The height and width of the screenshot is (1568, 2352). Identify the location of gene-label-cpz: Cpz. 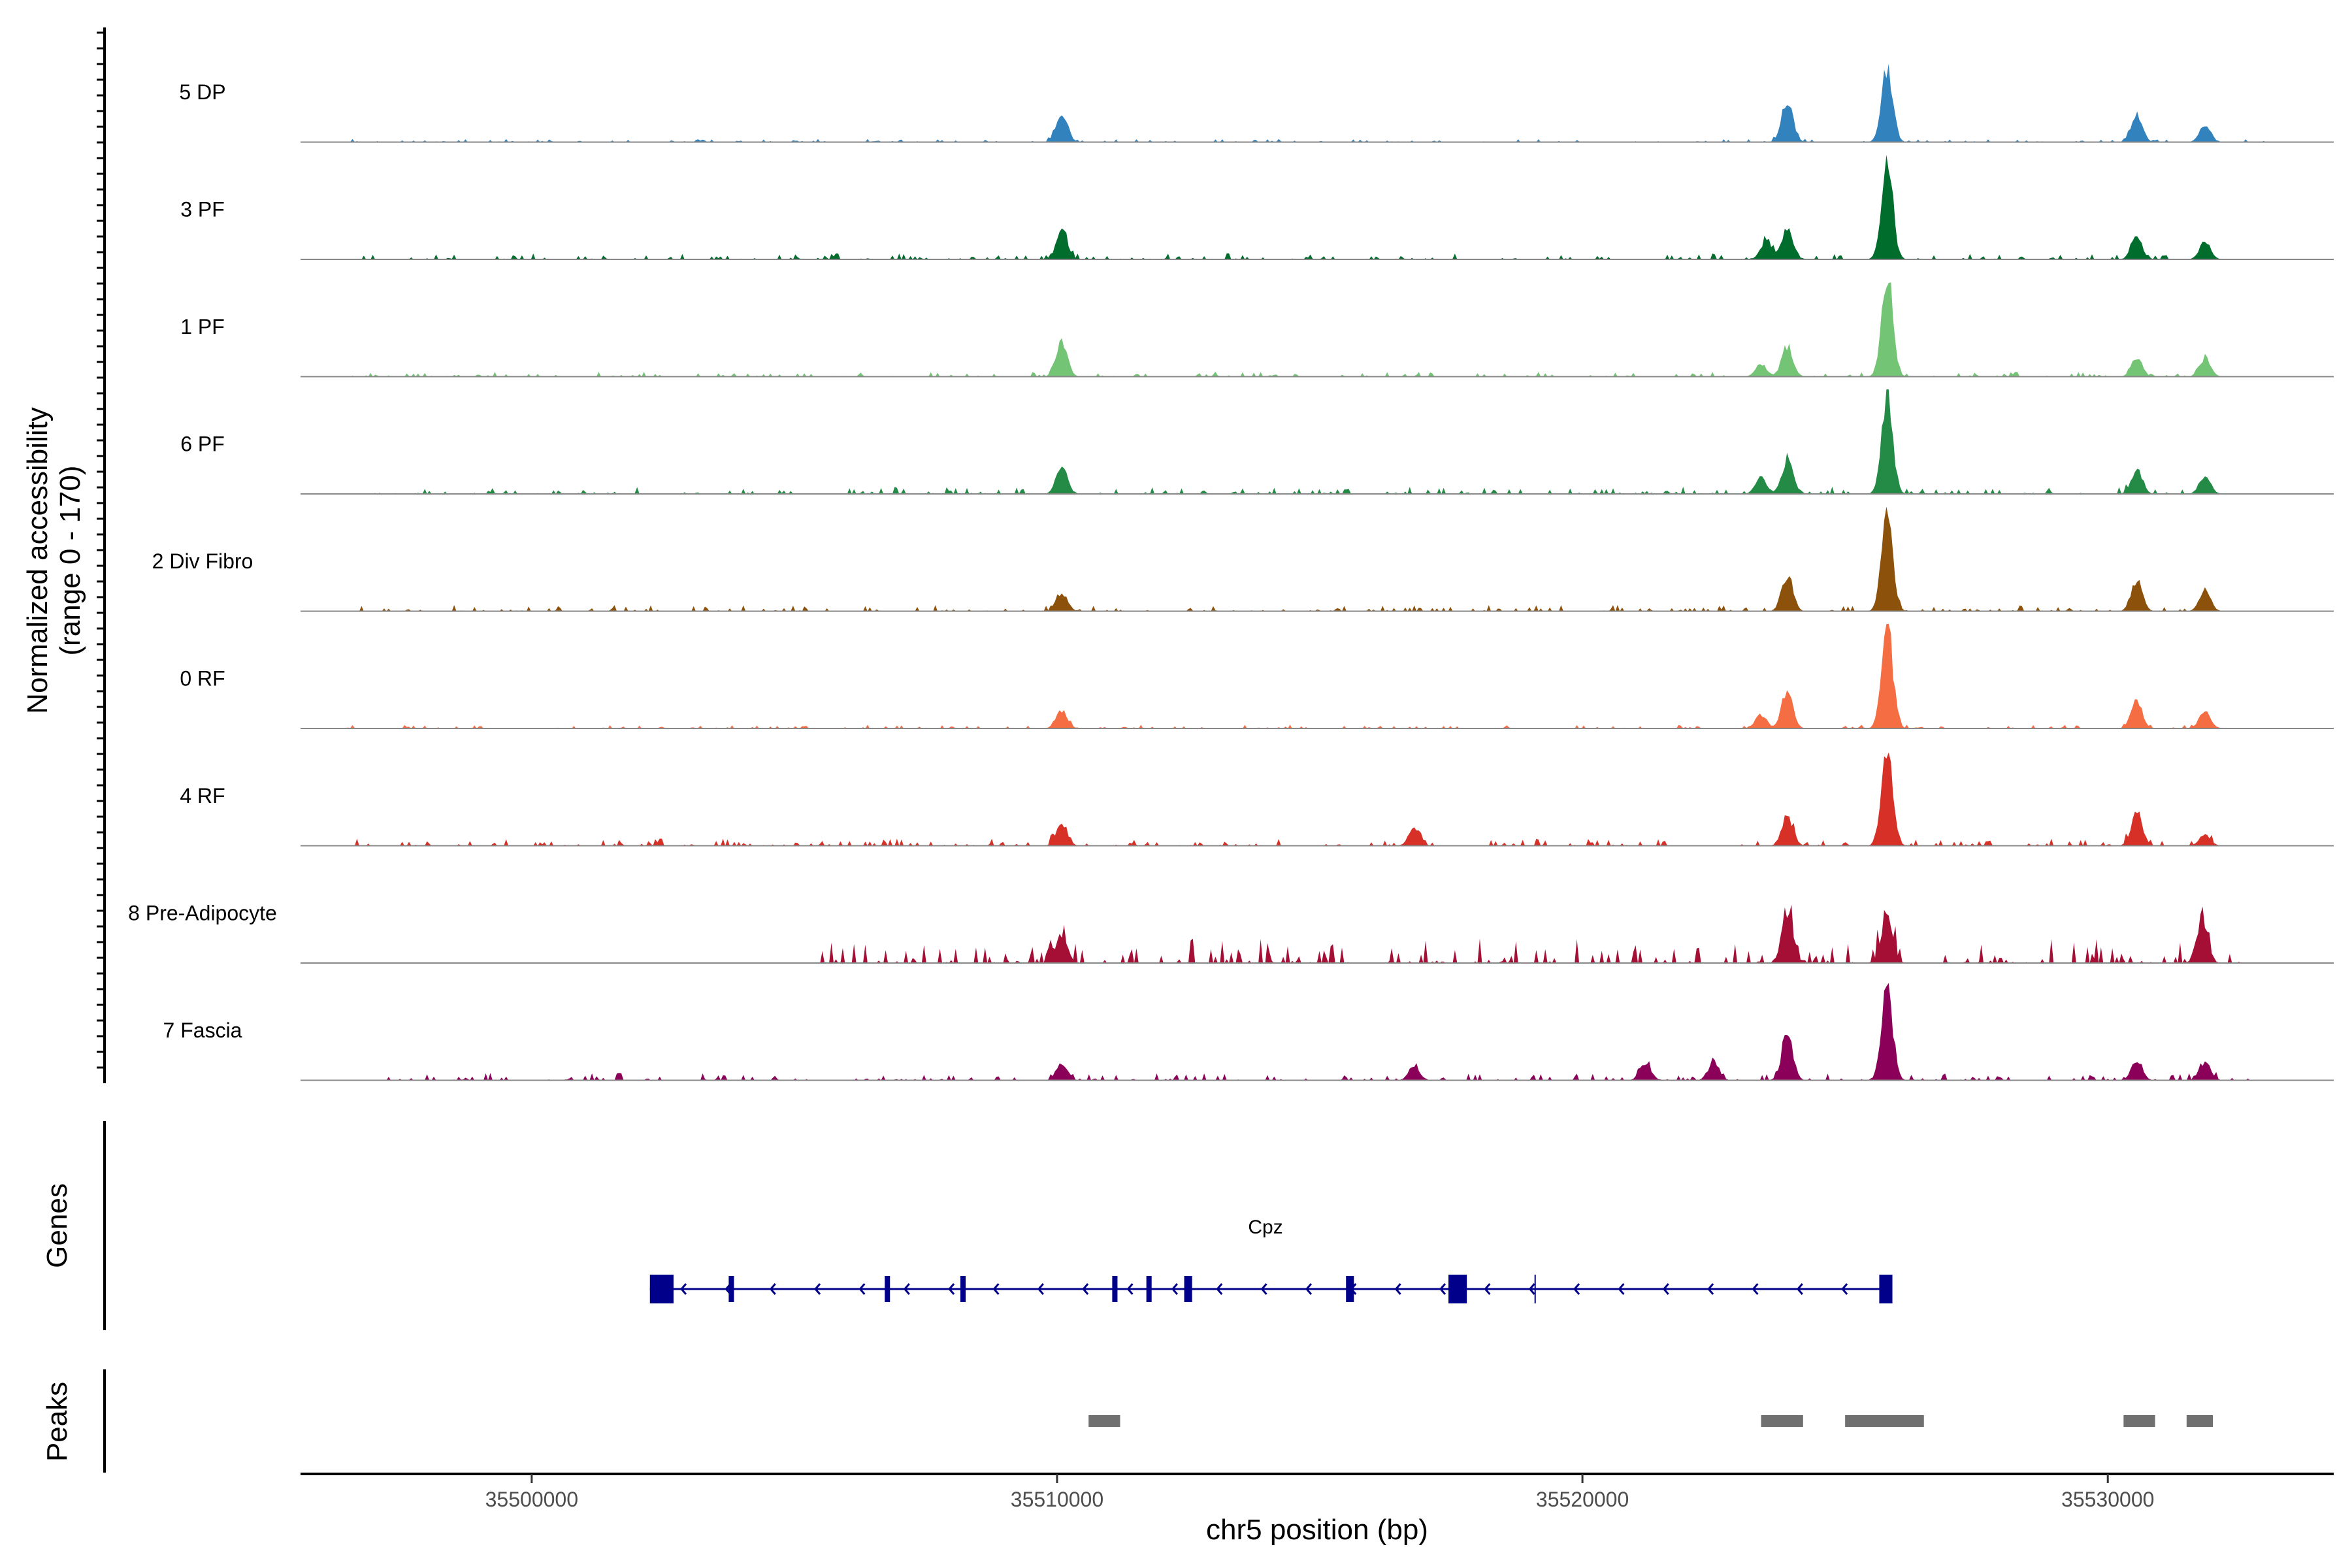
(1265, 1227).